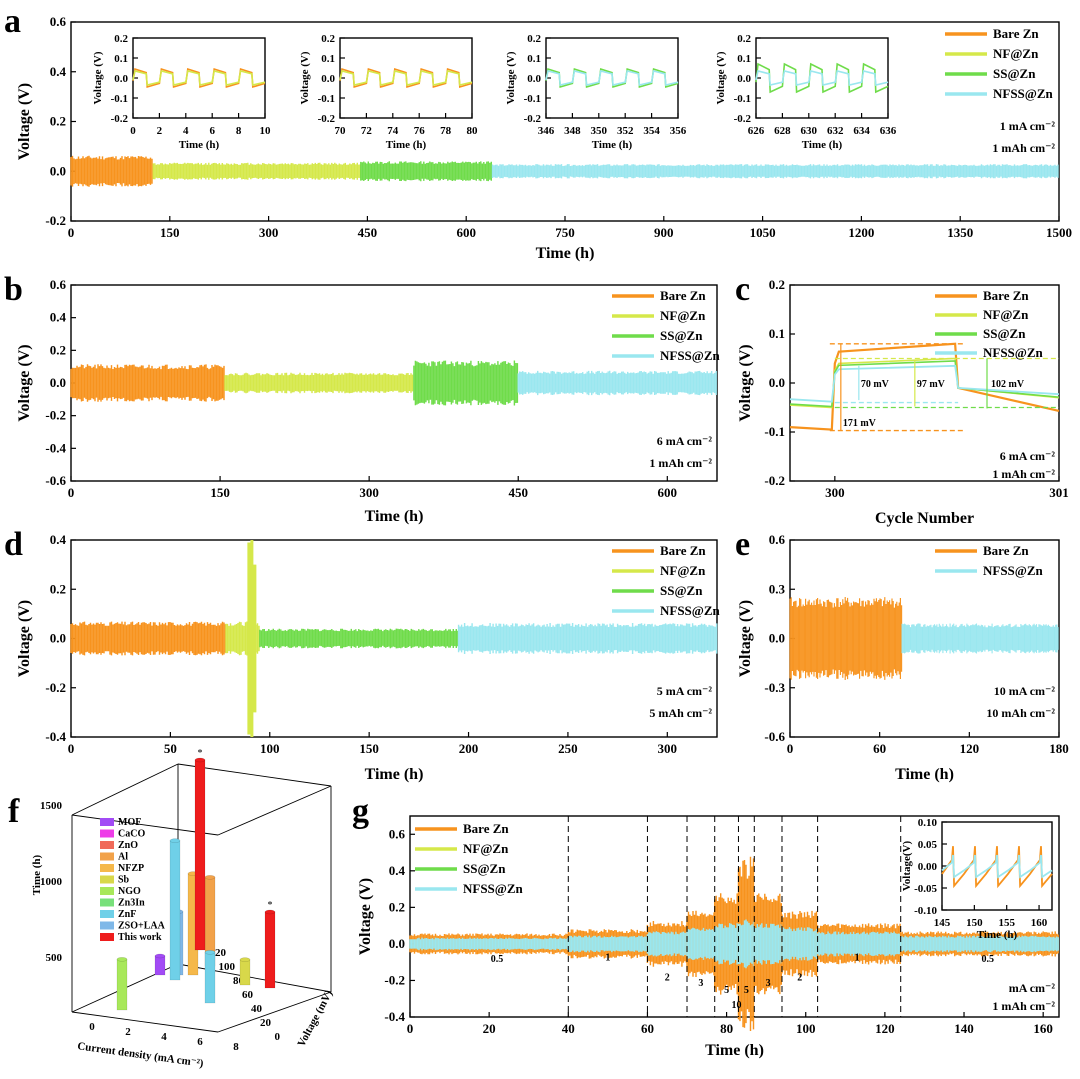  What do you see at coordinates (931, 384) in the screenshot?
I see `annotation: 97 mV` at bounding box center [931, 384].